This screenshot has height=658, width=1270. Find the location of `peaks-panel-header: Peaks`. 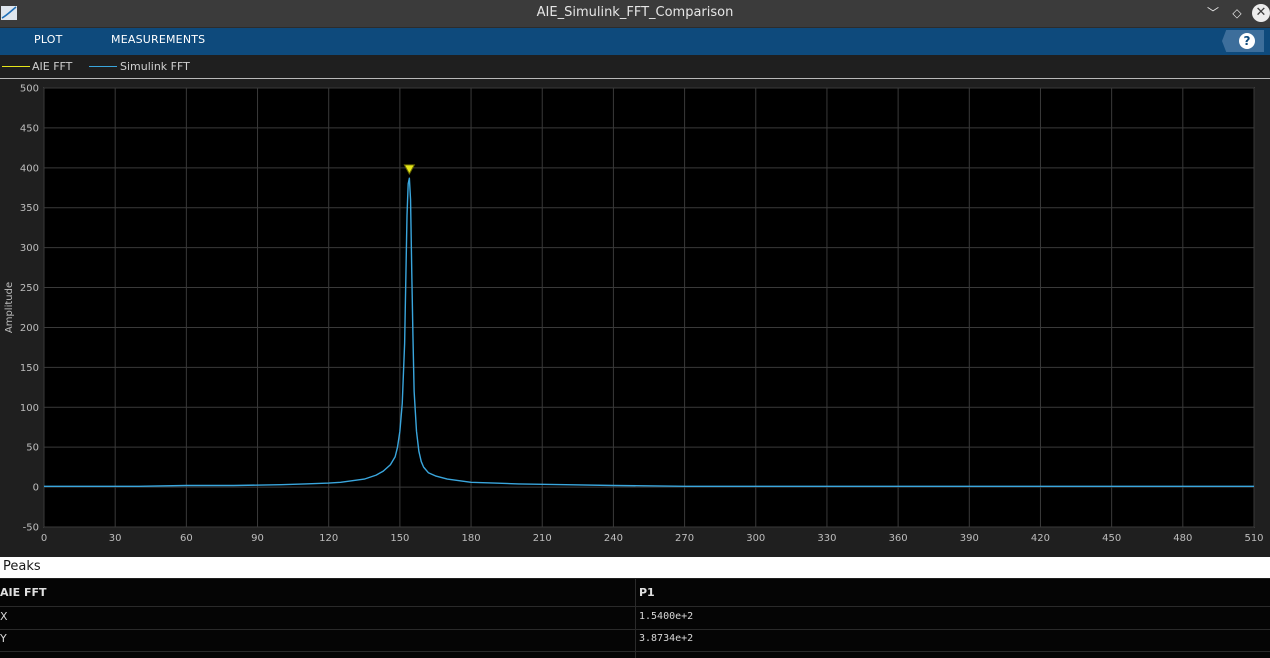

peaks-panel-header: Peaks is located at coordinates (635, 567).